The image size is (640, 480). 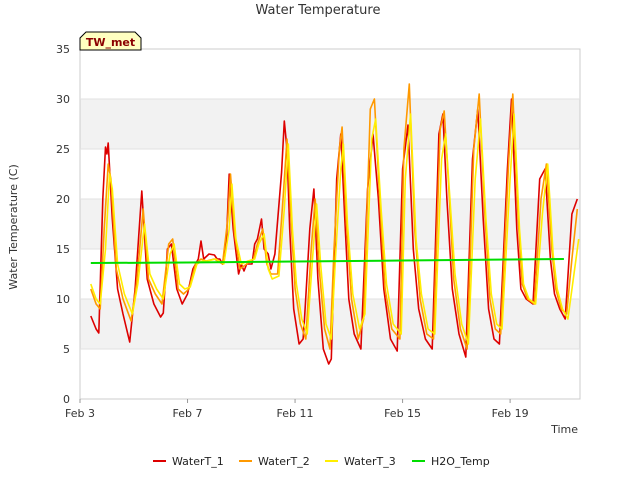 What do you see at coordinates (63, 249) in the screenshot?
I see `y-tick-label: 15` at bounding box center [63, 249].